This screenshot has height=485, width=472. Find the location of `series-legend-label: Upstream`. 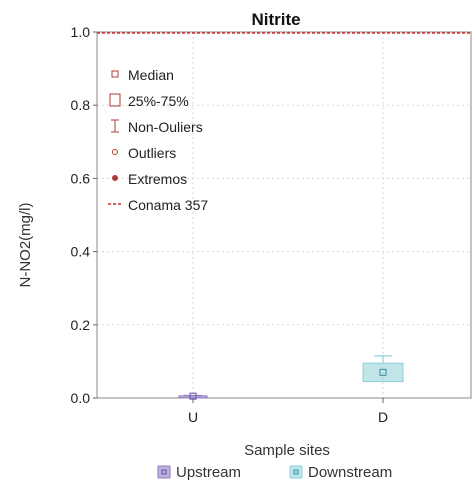

series-legend-label: Upstream is located at coordinates (208, 472).